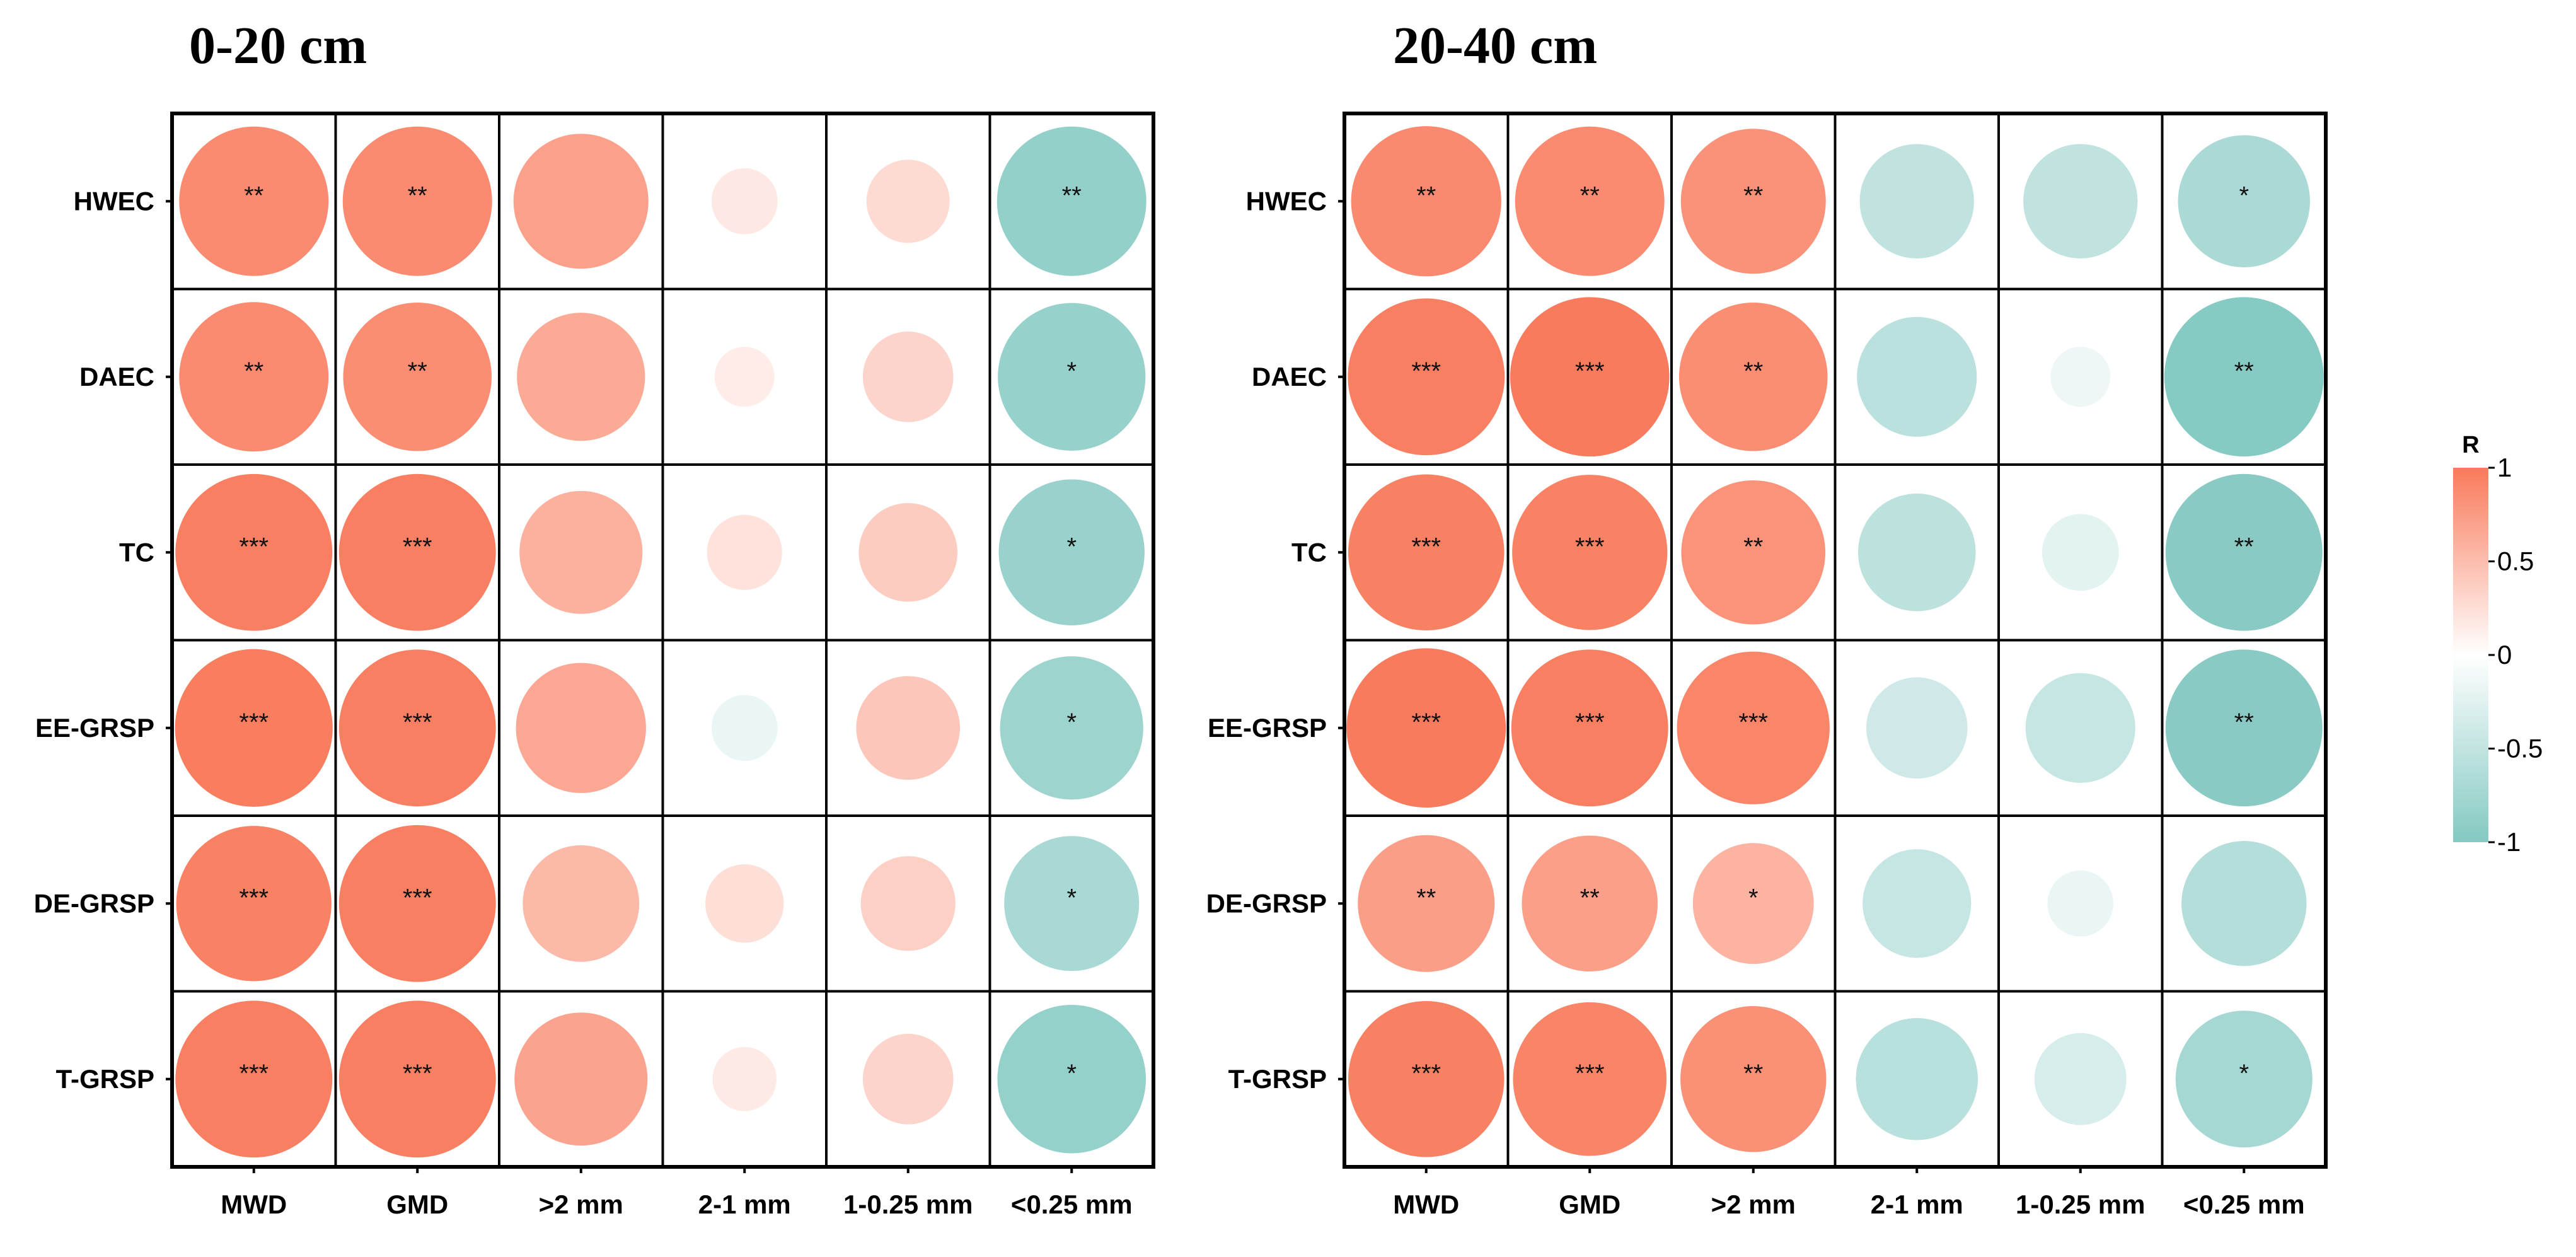 This screenshot has width=2576, height=1257. Describe the element at coordinates (2470, 655) in the screenshot. I see `colorbar` at that location.